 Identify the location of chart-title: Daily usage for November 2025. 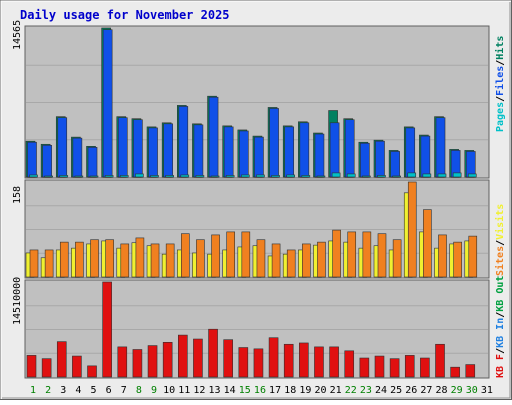
(125, 15).